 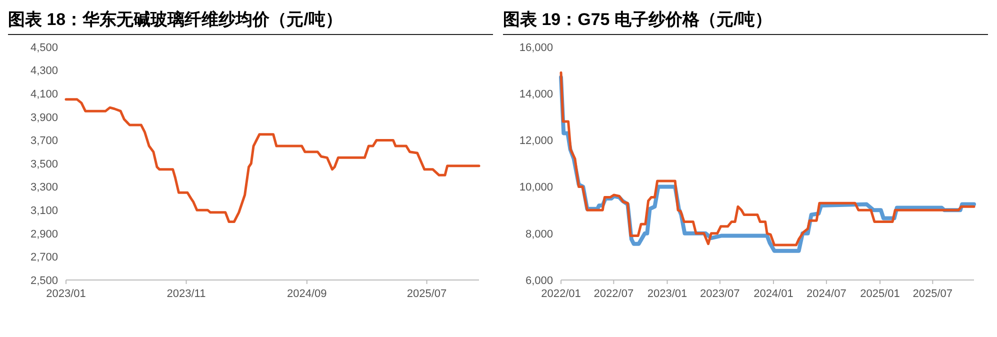 I want to click on chart-title: 图表 19：G75 电子纱价格（元/吨）, so click(x=745, y=21).